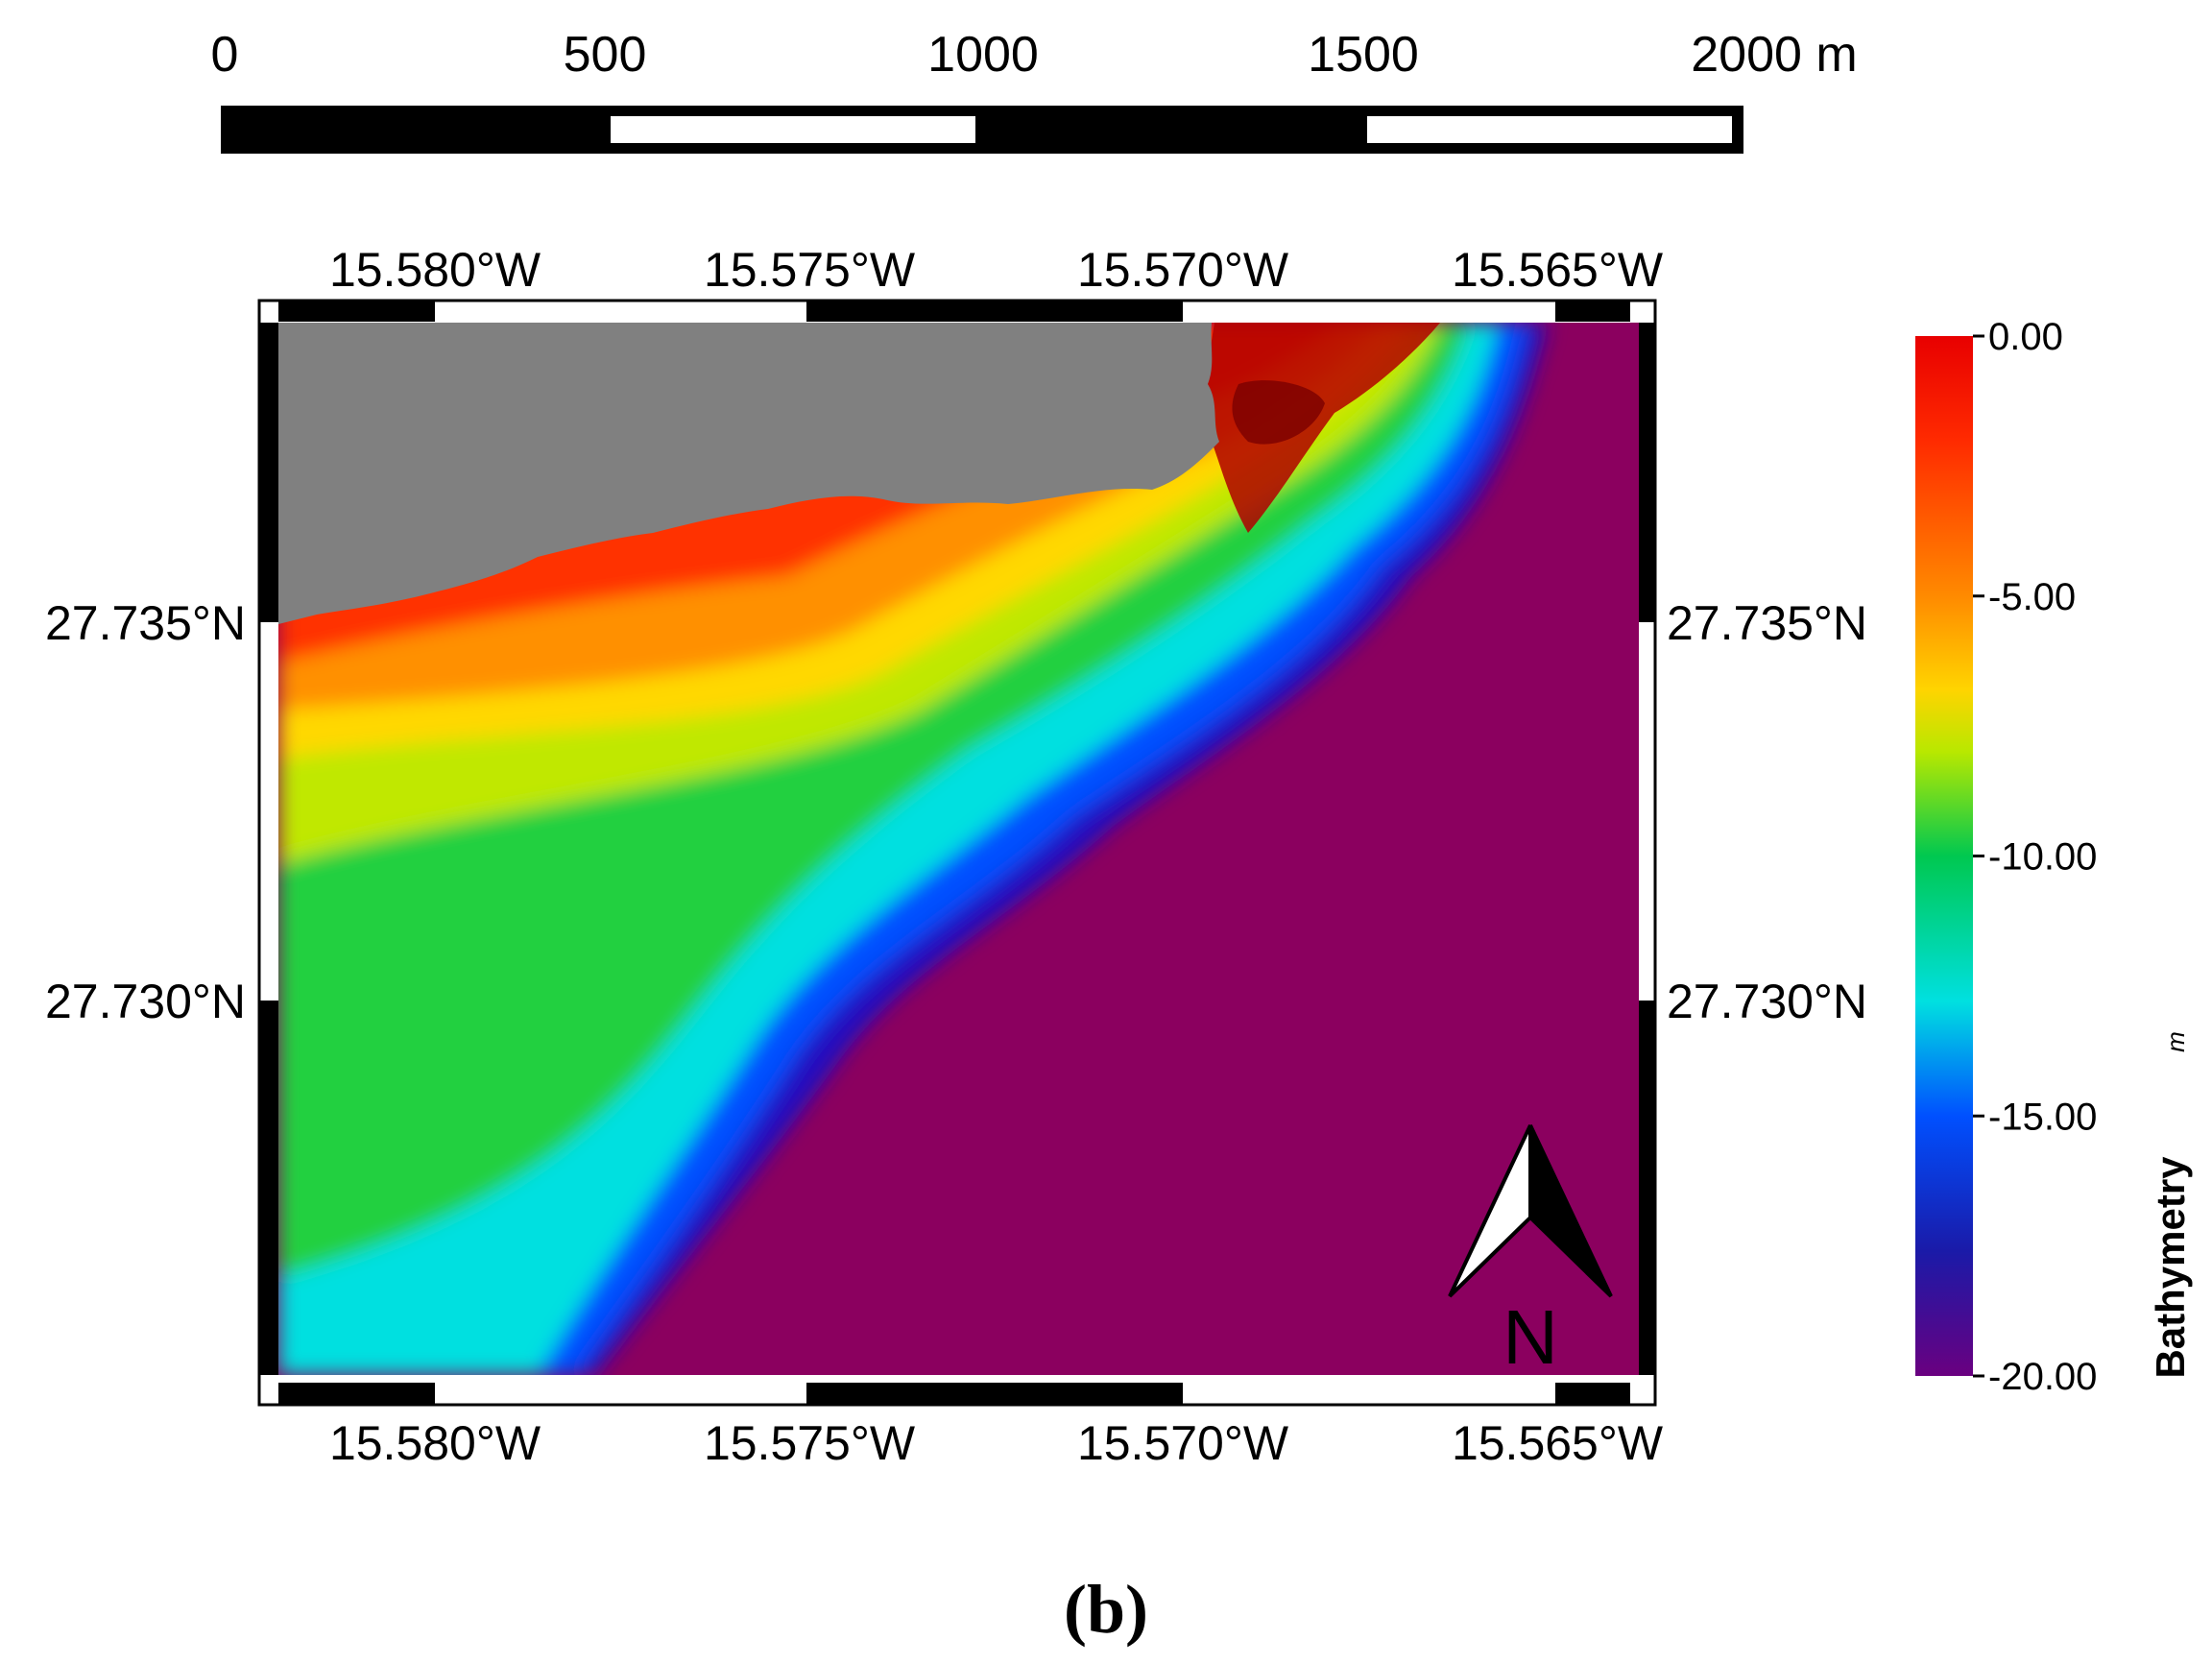  I want to click on rocky-shallow-patch, so click(1322, 428).